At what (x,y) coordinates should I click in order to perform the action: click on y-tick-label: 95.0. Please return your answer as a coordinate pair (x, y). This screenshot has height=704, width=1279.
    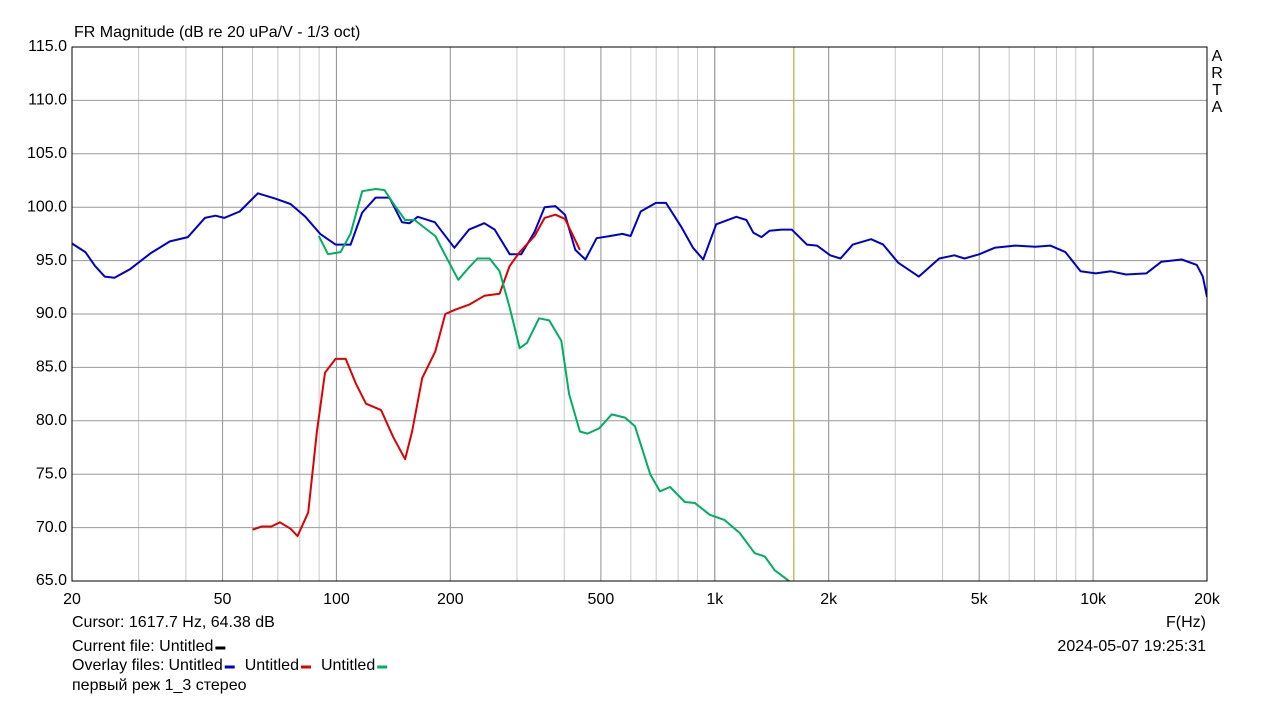
    Looking at the image, I should click on (51, 260).